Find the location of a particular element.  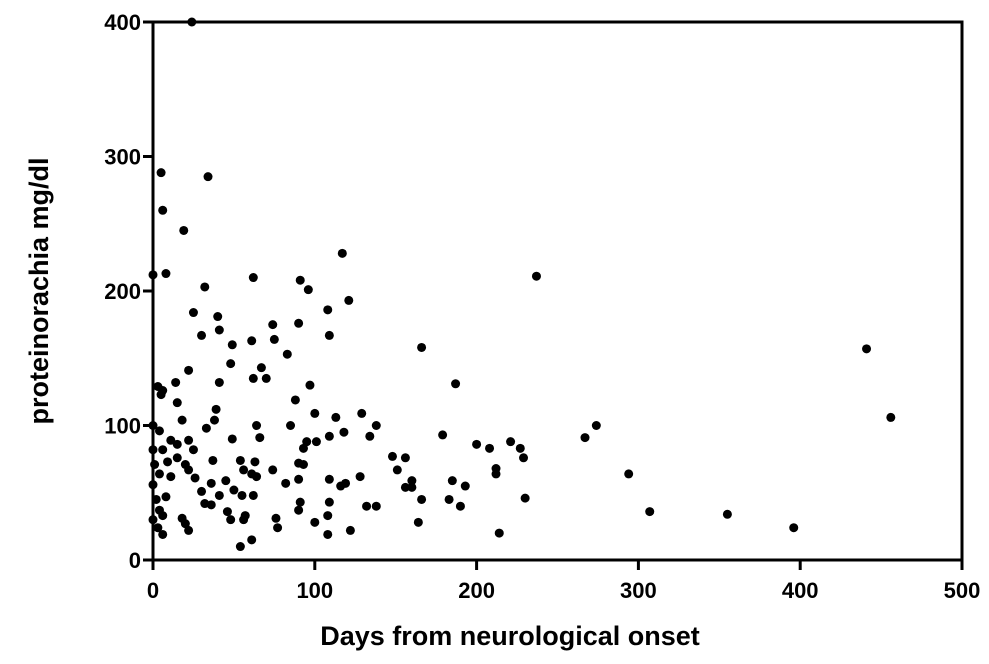

x-tick-label: 100 is located at coordinates (314, 590).